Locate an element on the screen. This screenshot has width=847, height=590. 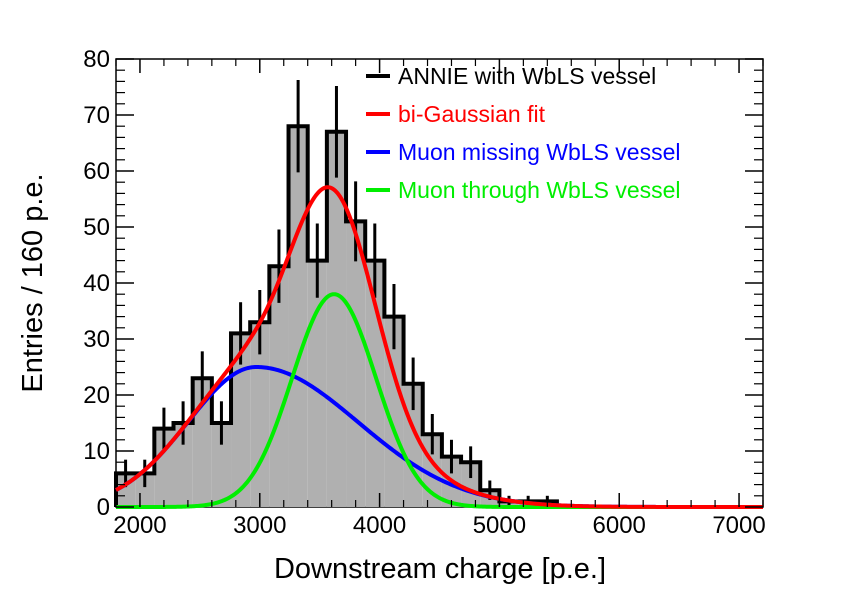
x-tick-label: 7000 is located at coordinates (738, 525).